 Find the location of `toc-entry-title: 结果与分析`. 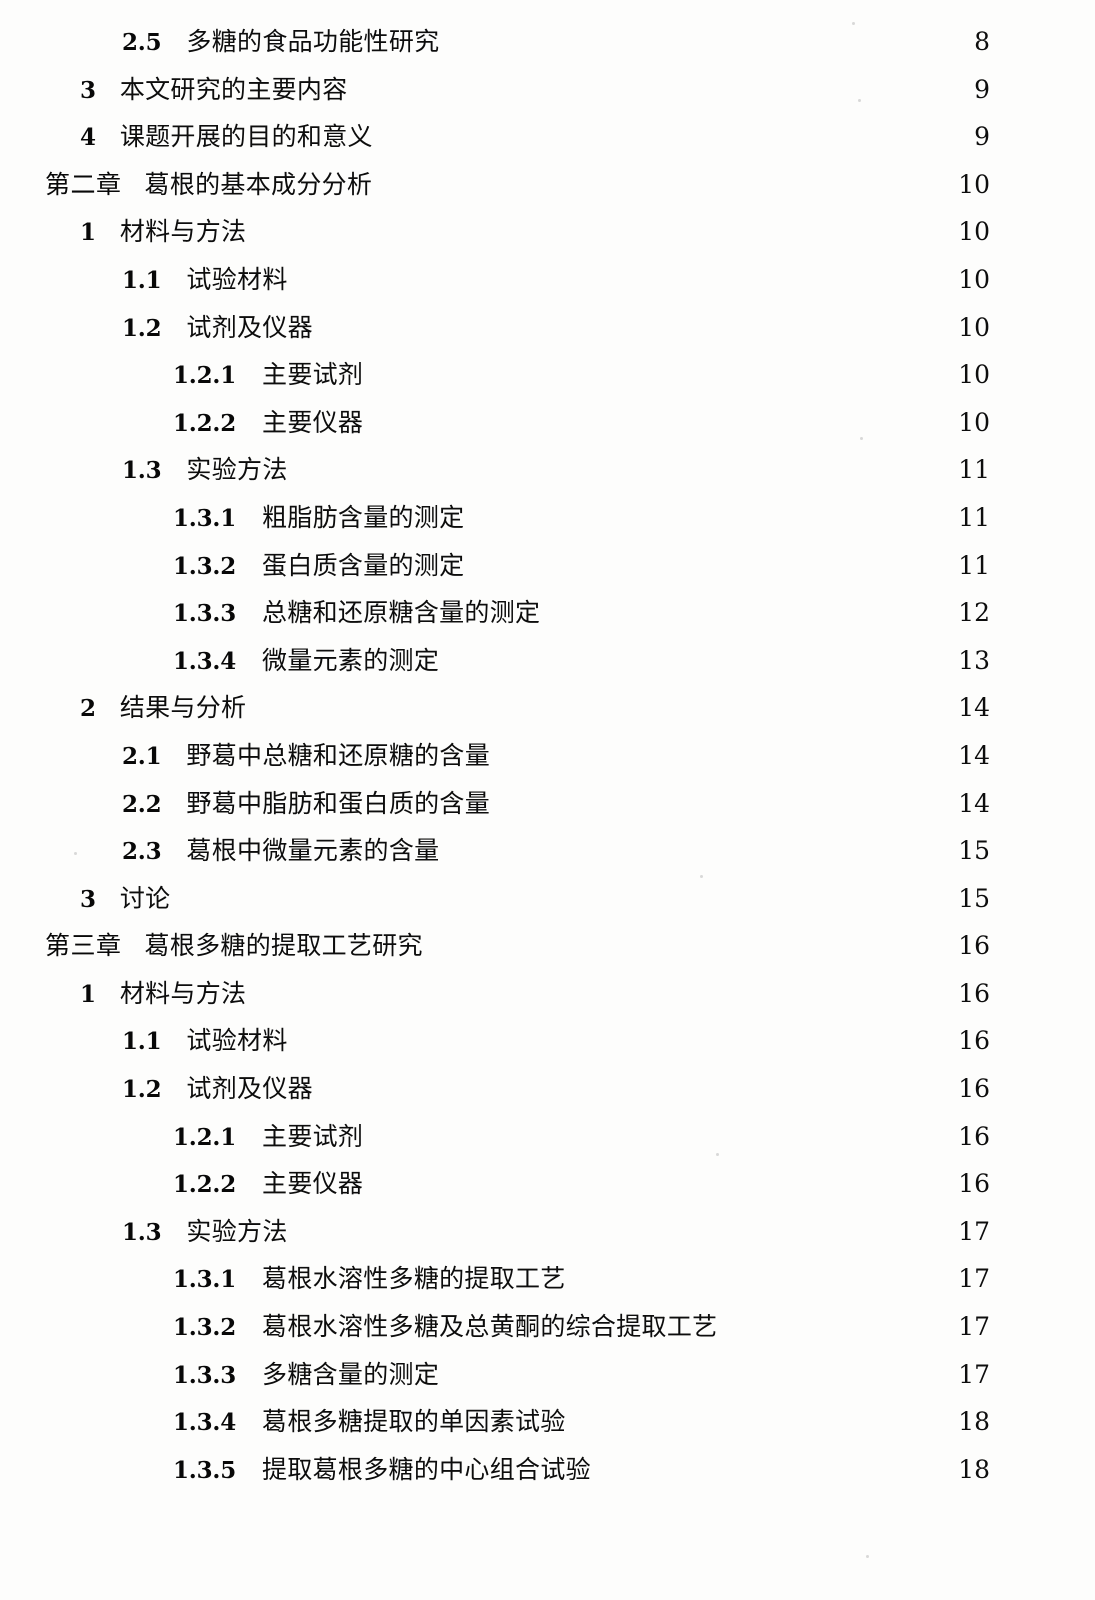

toc-entry-title: 结果与分析 is located at coordinates (183, 708).